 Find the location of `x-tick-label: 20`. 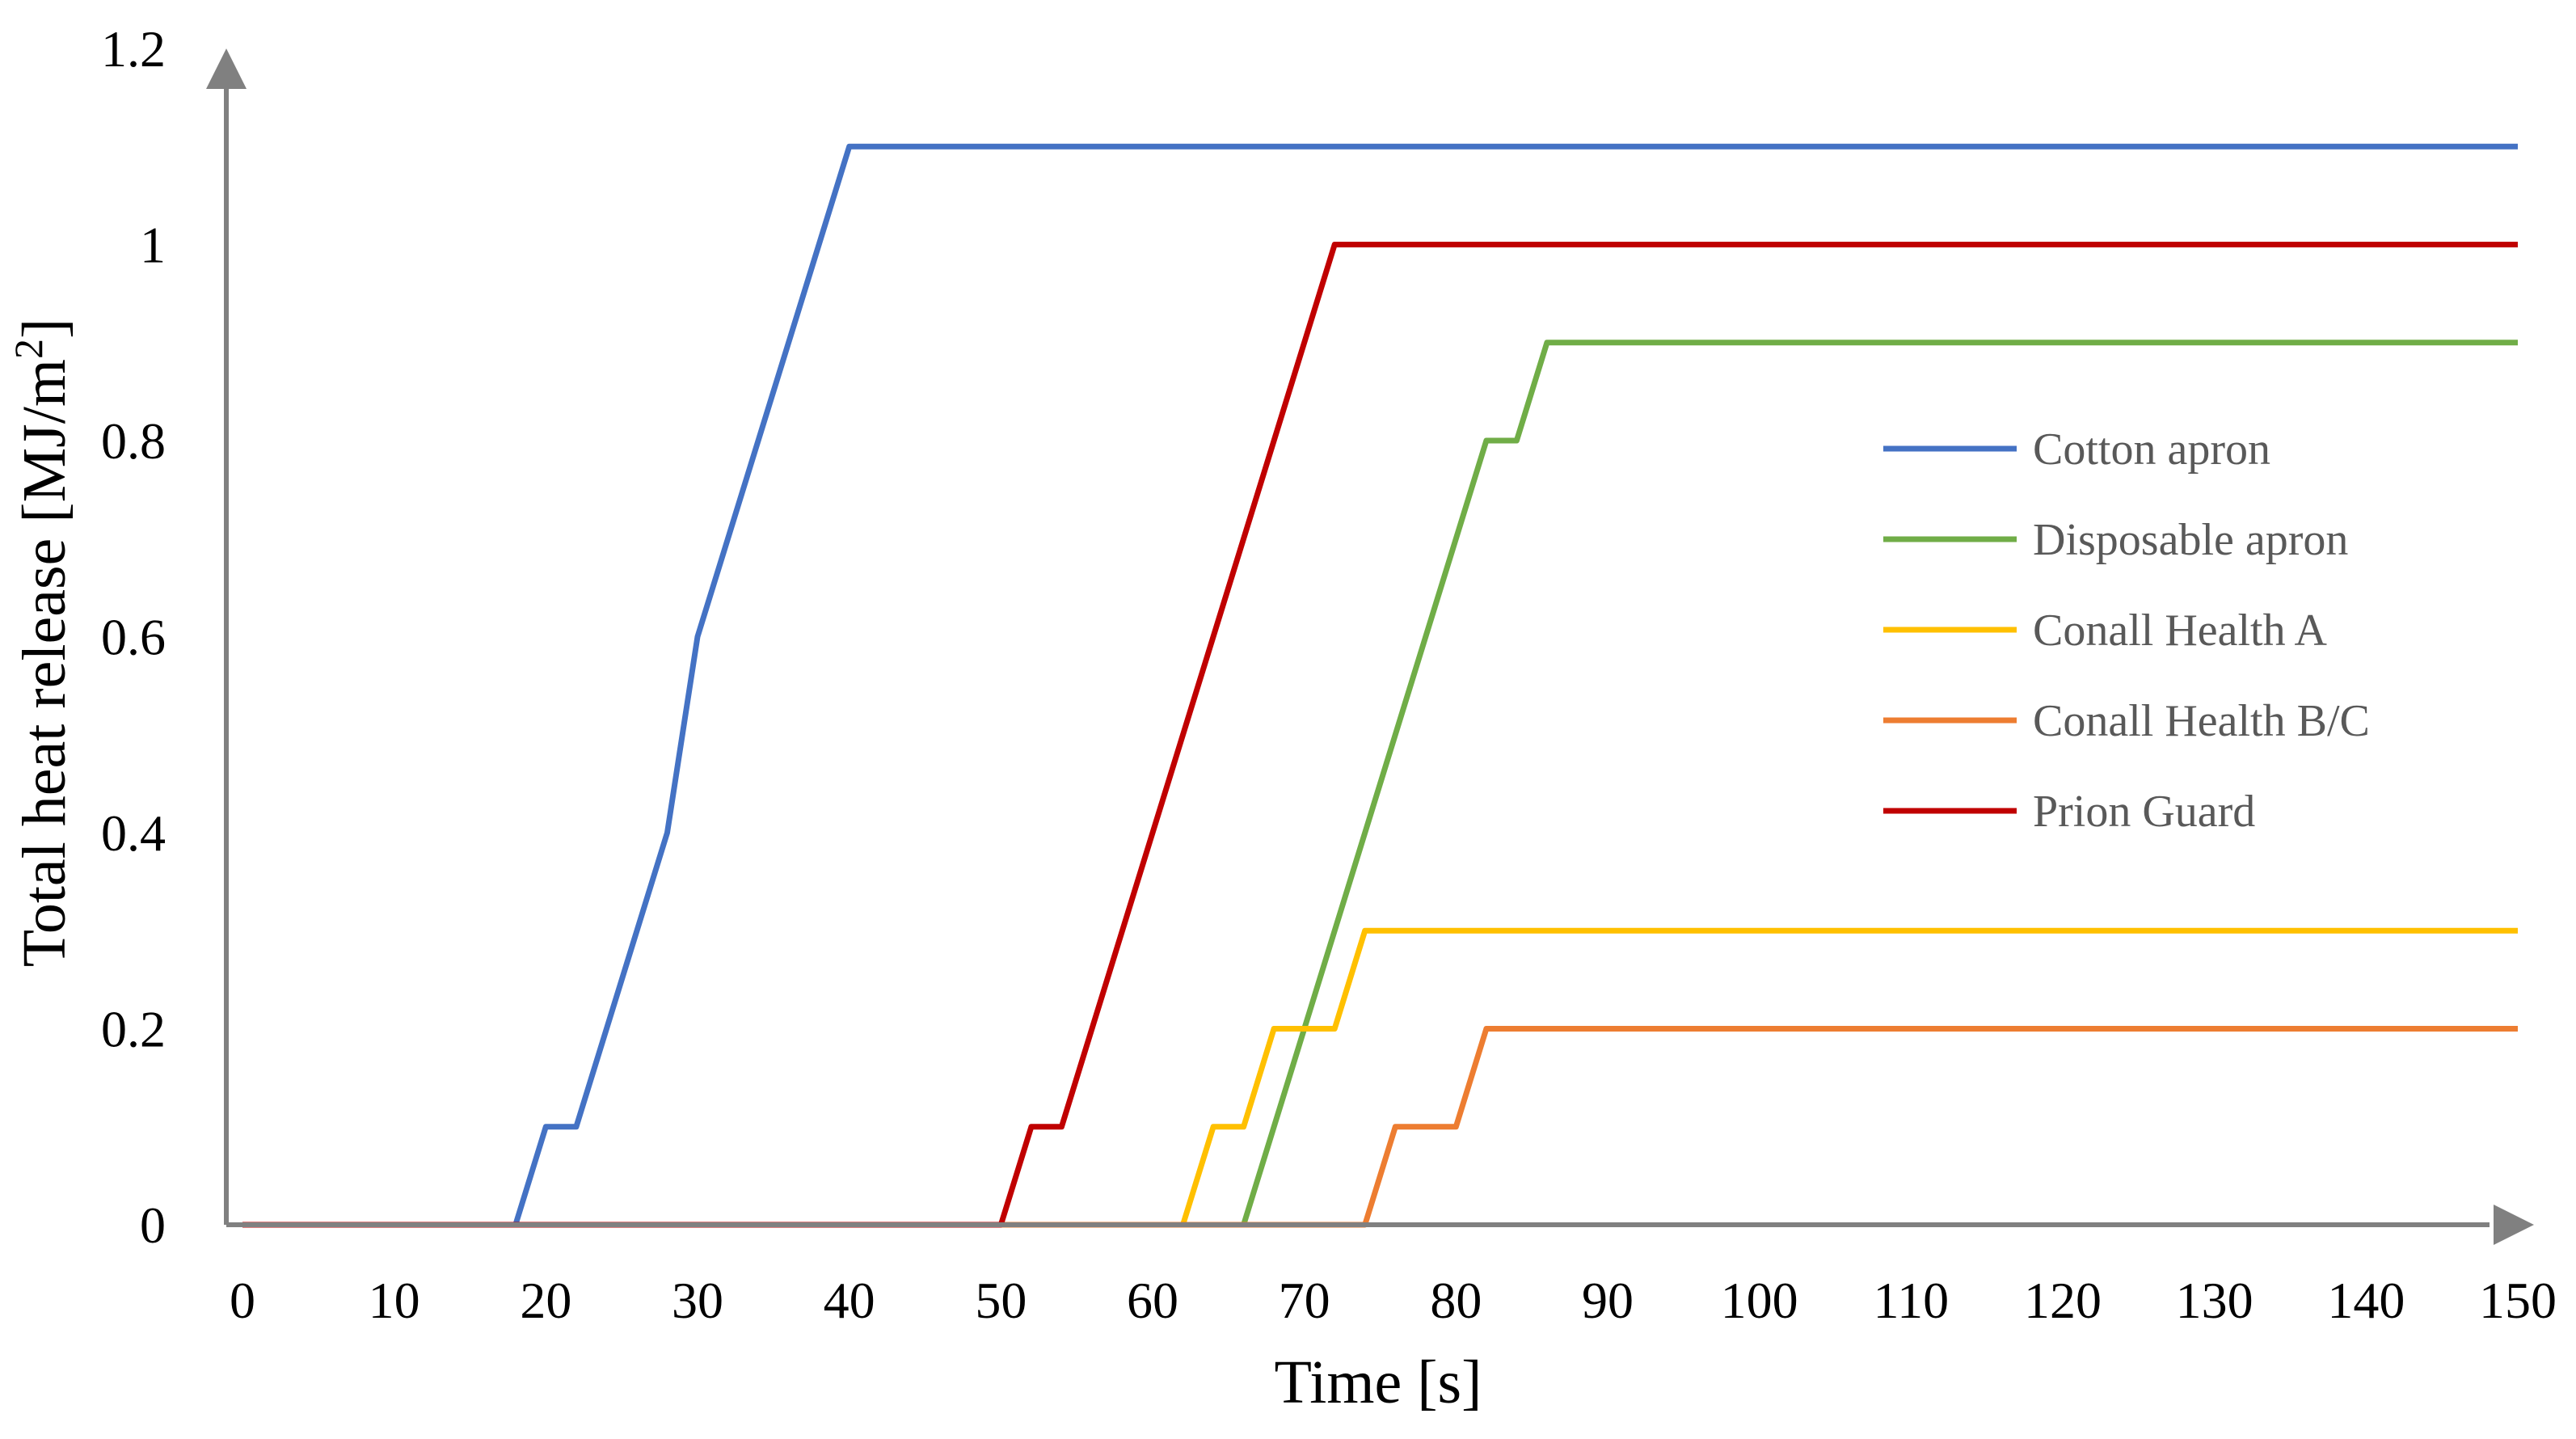

x-tick-label: 20 is located at coordinates (546, 1300).